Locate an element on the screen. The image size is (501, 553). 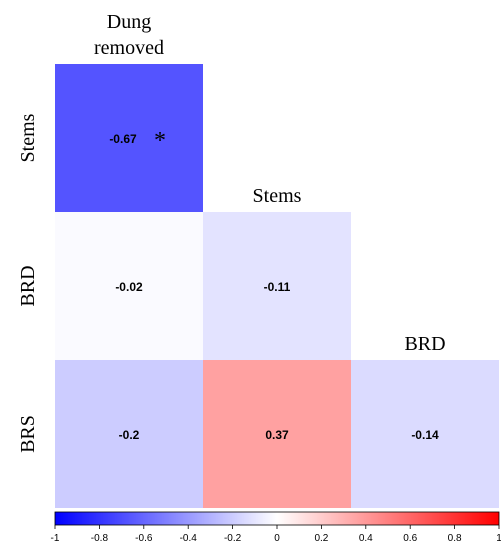
colorbar-tick-label: 0.4 is located at coordinates (366, 538).